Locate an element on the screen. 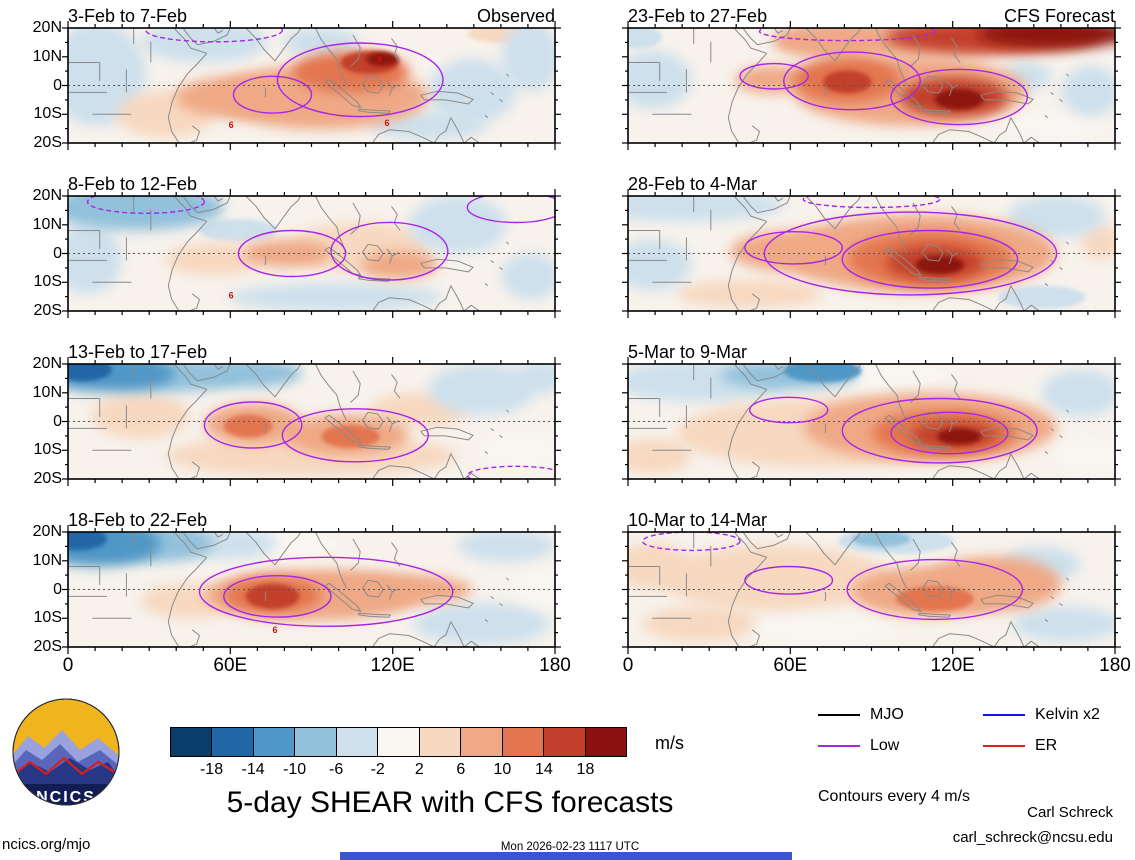 Image resolution: width=1135 pixels, height=860 pixels. colorbar-tick-label: 10 is located at coordinates (502, 769).